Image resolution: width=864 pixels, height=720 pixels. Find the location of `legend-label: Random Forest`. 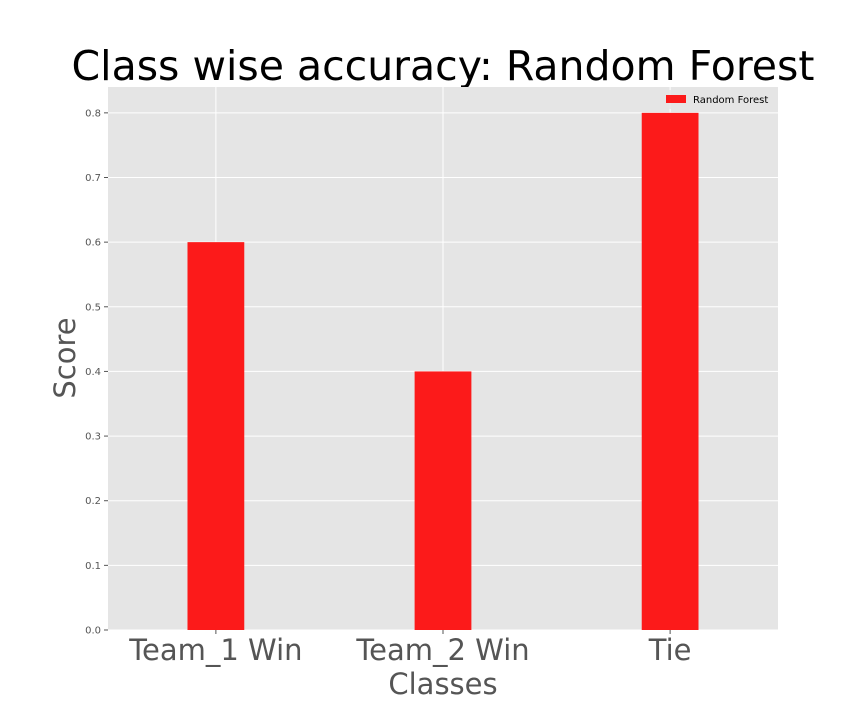

legend-label: Random Forest is located at coordinates (730, 100).